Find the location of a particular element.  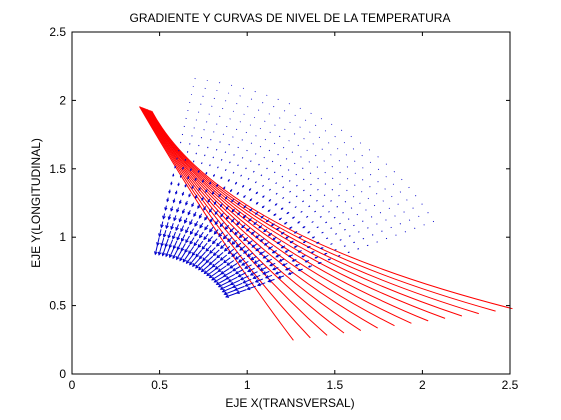

x-tick-label: 0.5 is located at coordinates (159, 385).